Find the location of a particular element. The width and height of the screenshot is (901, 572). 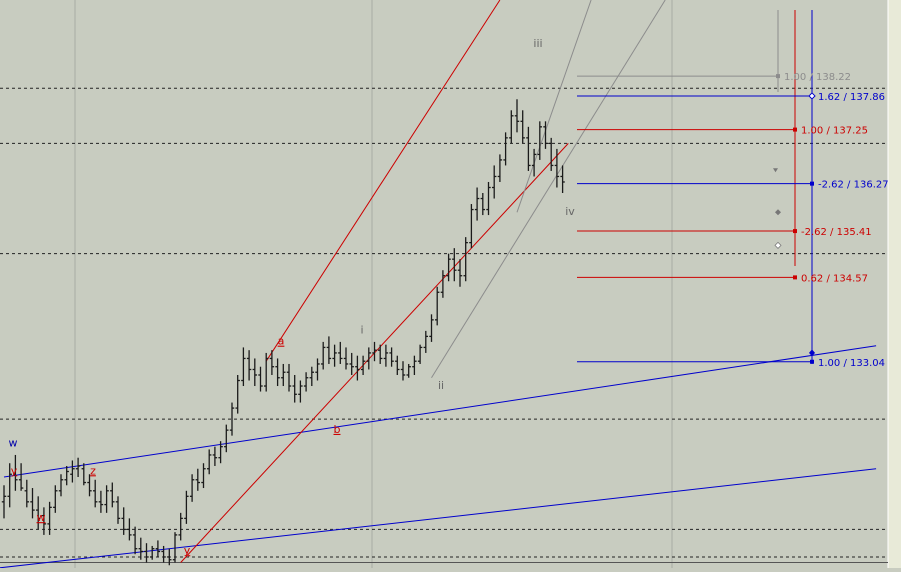

wave-label: iv is located at coordinates (570, 211).